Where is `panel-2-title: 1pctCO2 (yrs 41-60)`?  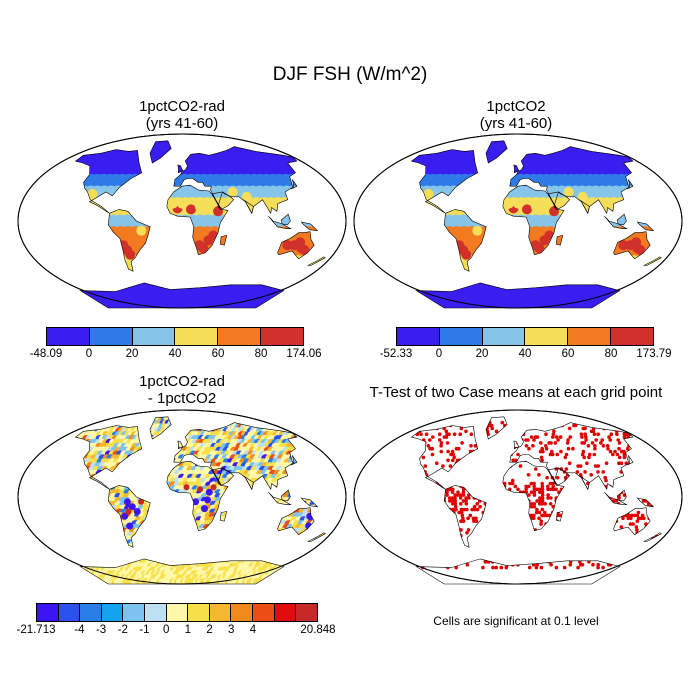 panel-2-title: 1pctCO2 (yrs 41-60) is located at coordinates (516, 115).